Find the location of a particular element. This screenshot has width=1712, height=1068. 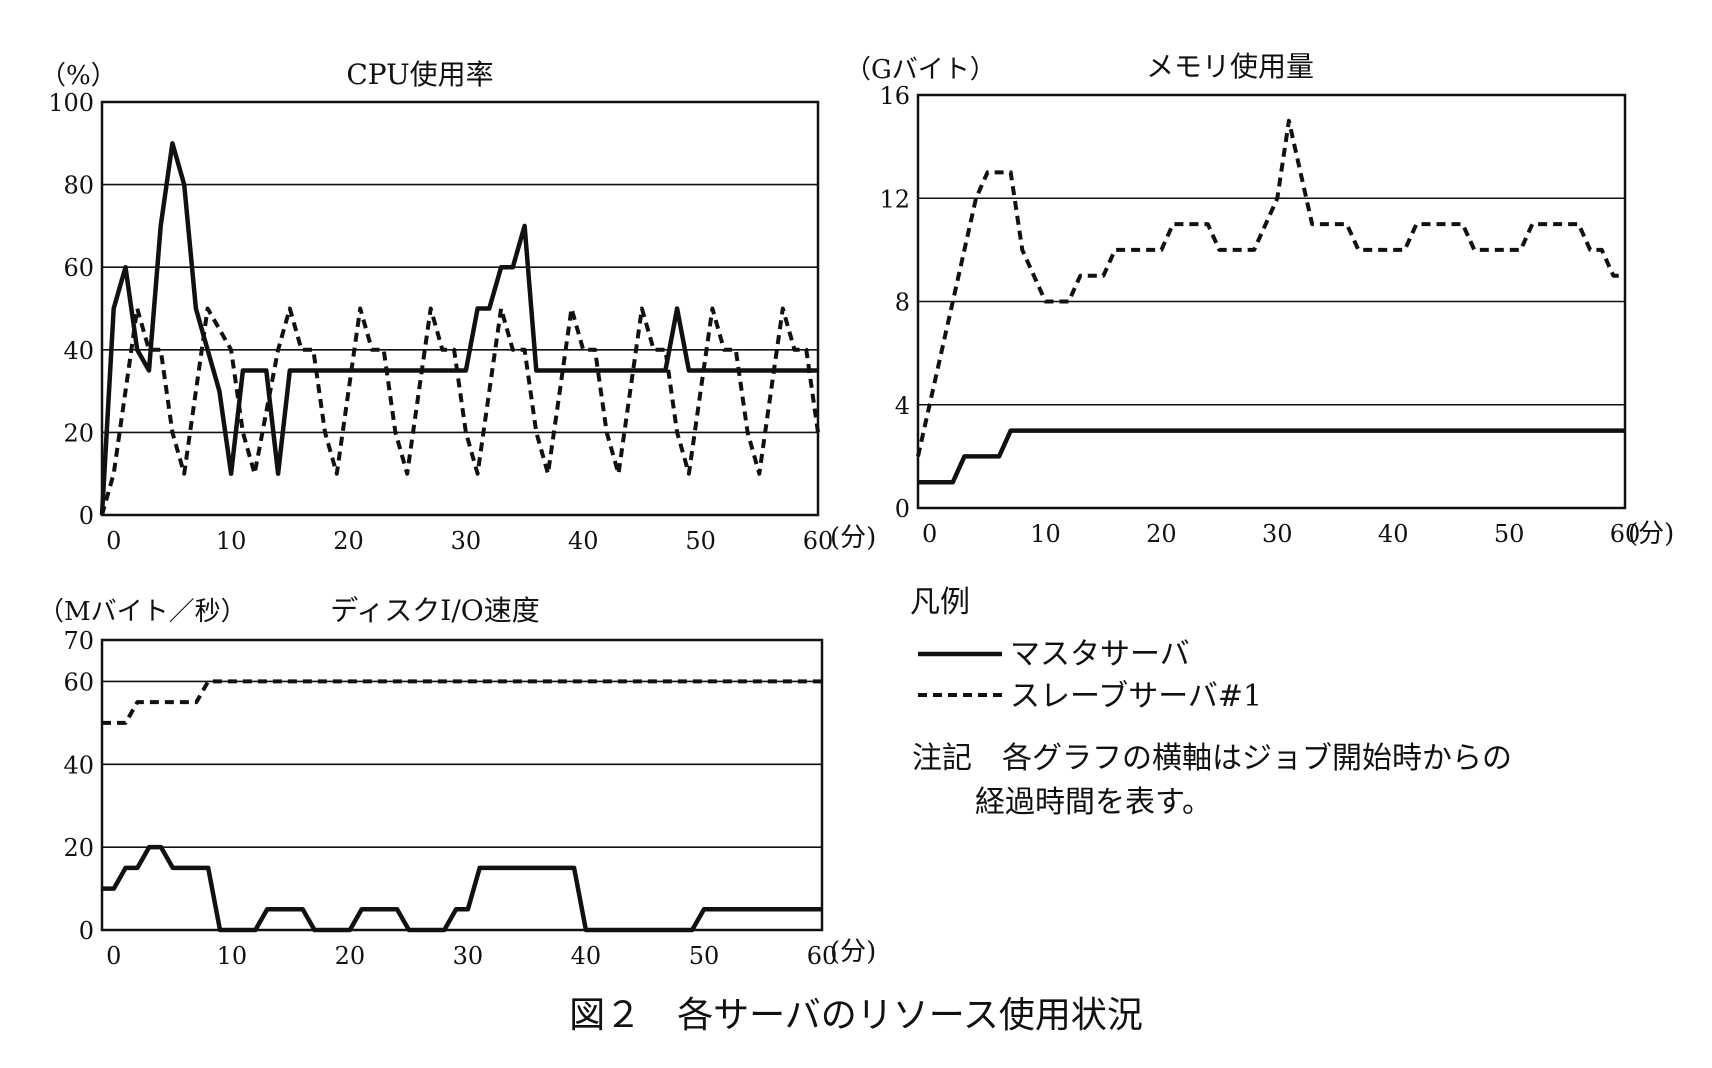

cpu-slave-series-line is located at coordinates (460, 411).